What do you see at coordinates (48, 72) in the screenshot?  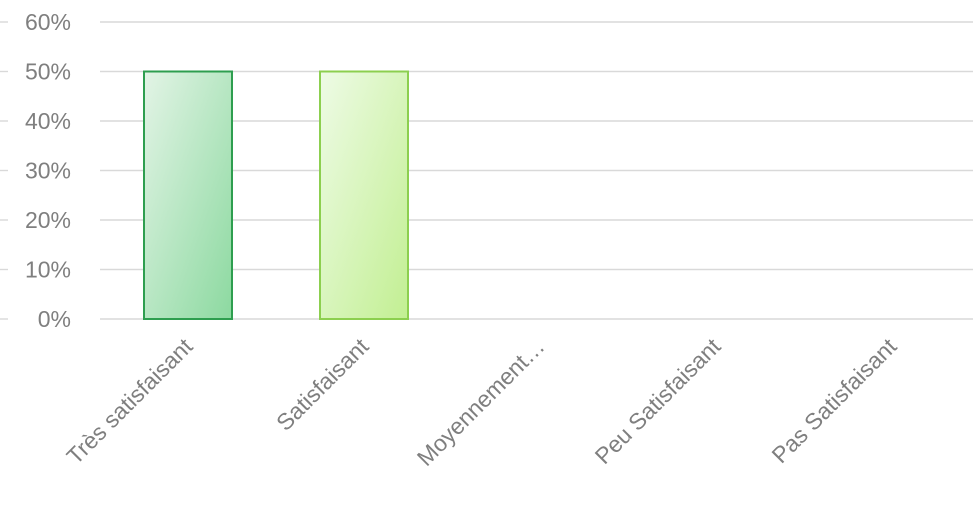 I see `y-tick-label: 50%` at bounding box center [48, 72].